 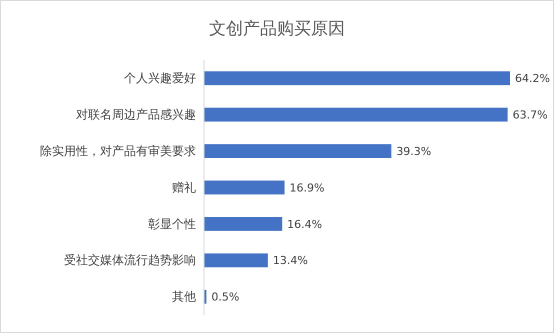 I want to click on y-tick-label: 除实用性，对产品有审美要求, so click(x=118, y=151).